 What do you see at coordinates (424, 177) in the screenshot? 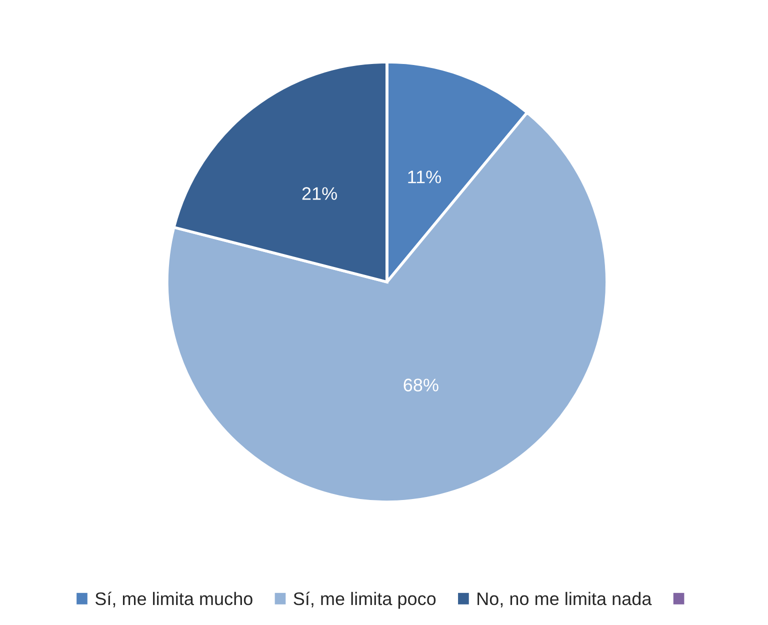
I see `data-label: 11%` at bounding box center [424, 177].